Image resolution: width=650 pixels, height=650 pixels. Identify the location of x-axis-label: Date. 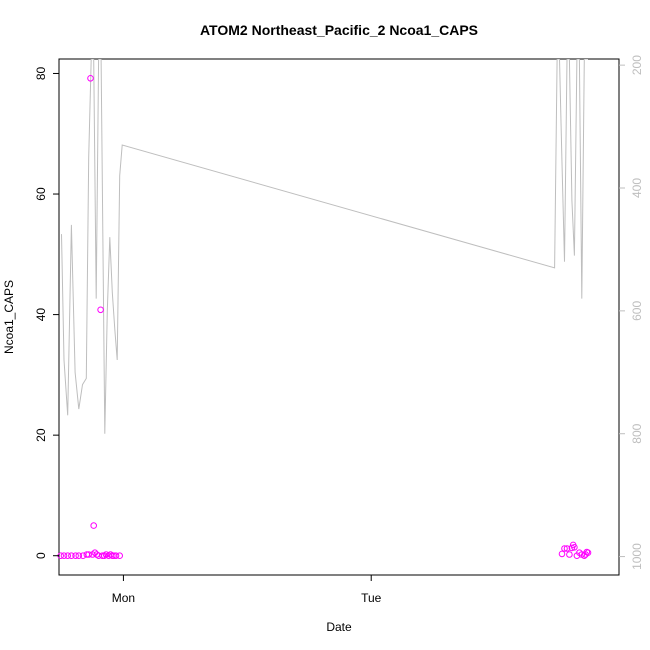
(339, 627).